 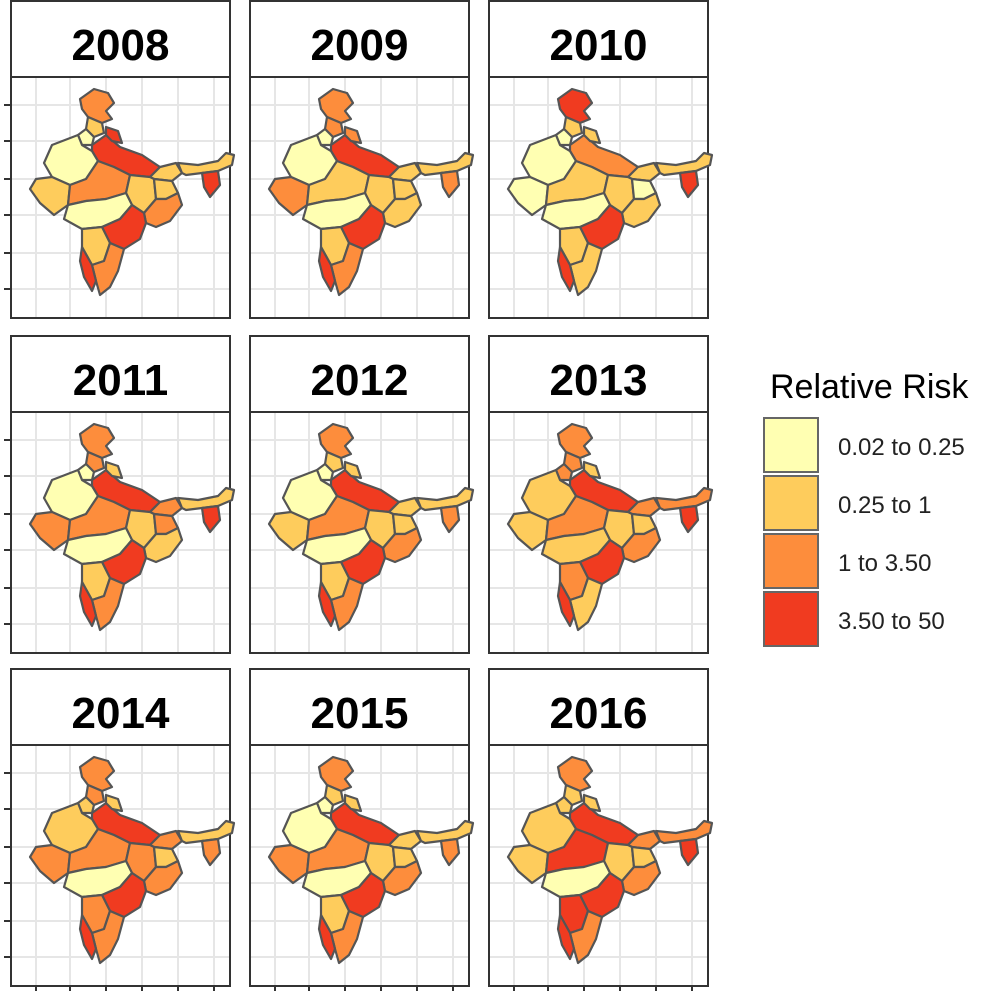 I want to click on legend-item: 1 to 3.50, so click(x=847, y=561).